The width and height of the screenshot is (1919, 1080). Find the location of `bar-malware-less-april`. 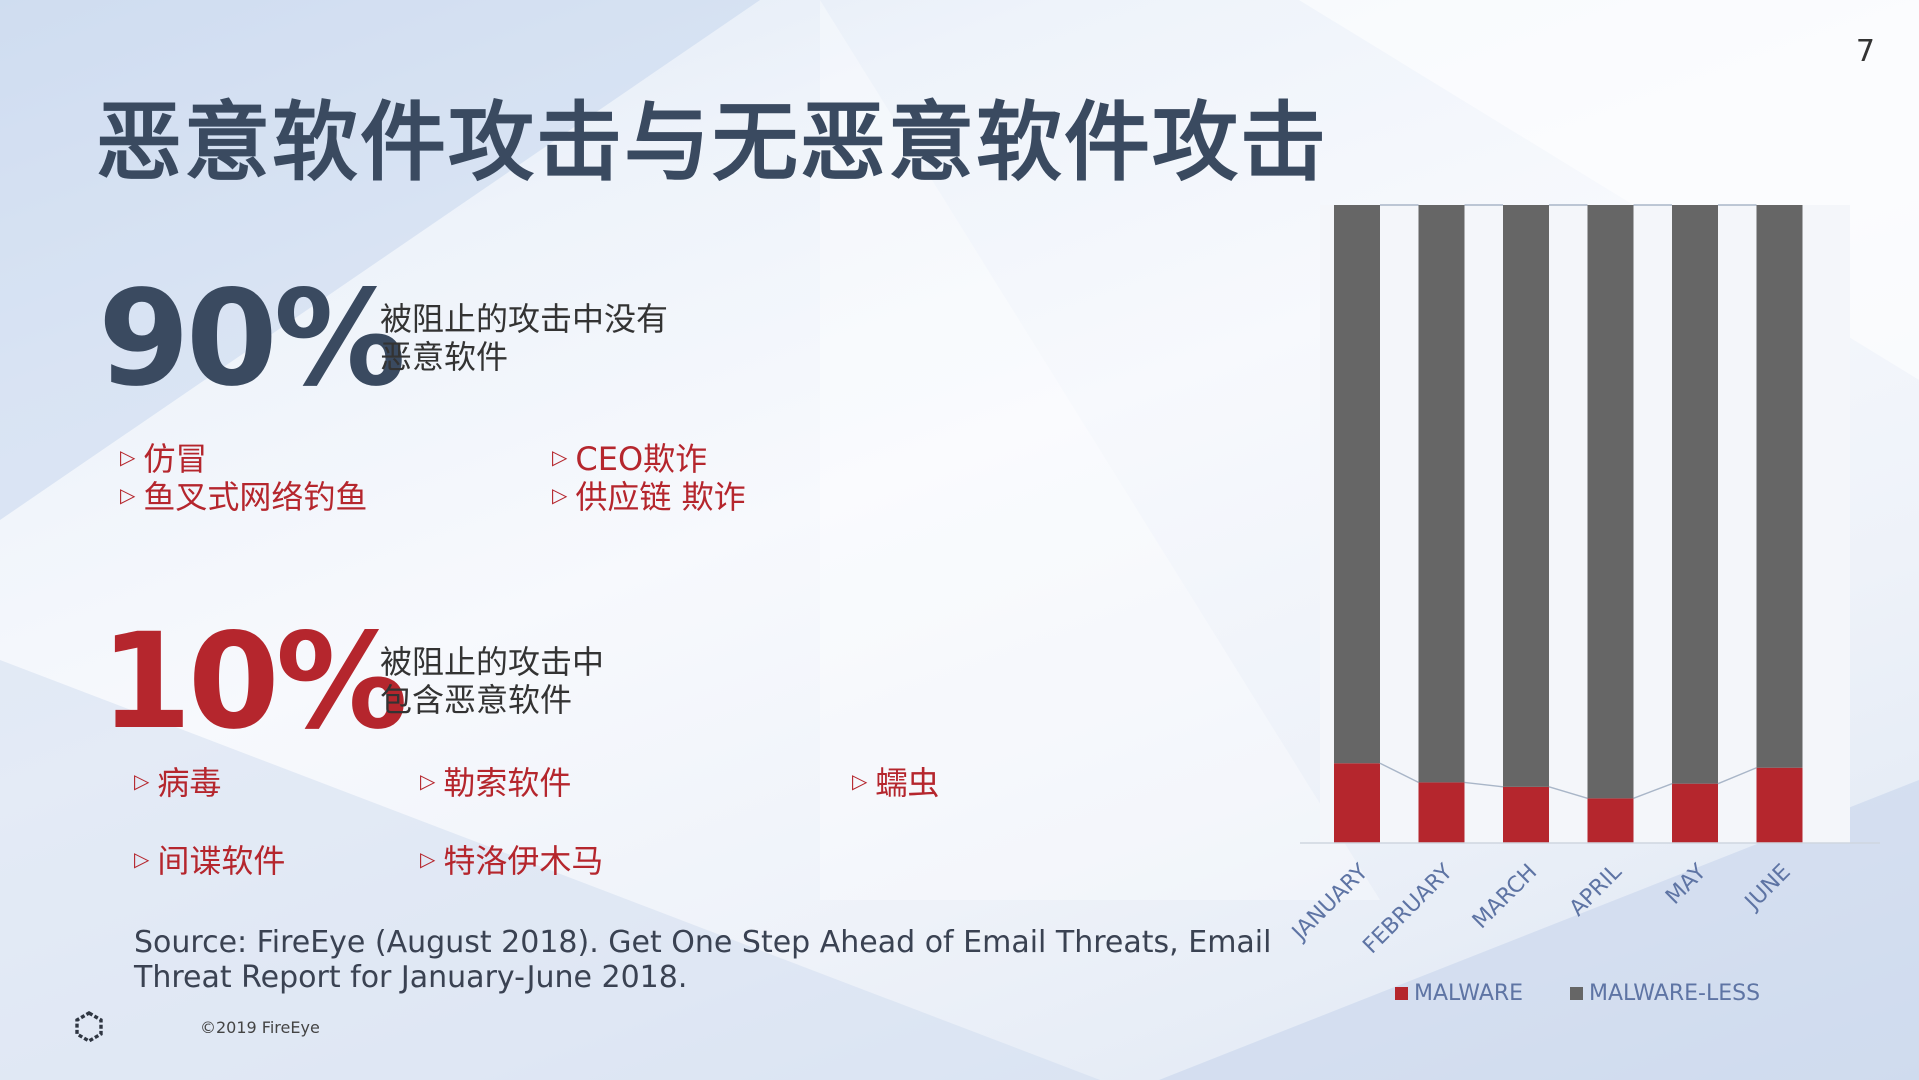

bar-malware-less-april is located at coordinates (1610, 502).